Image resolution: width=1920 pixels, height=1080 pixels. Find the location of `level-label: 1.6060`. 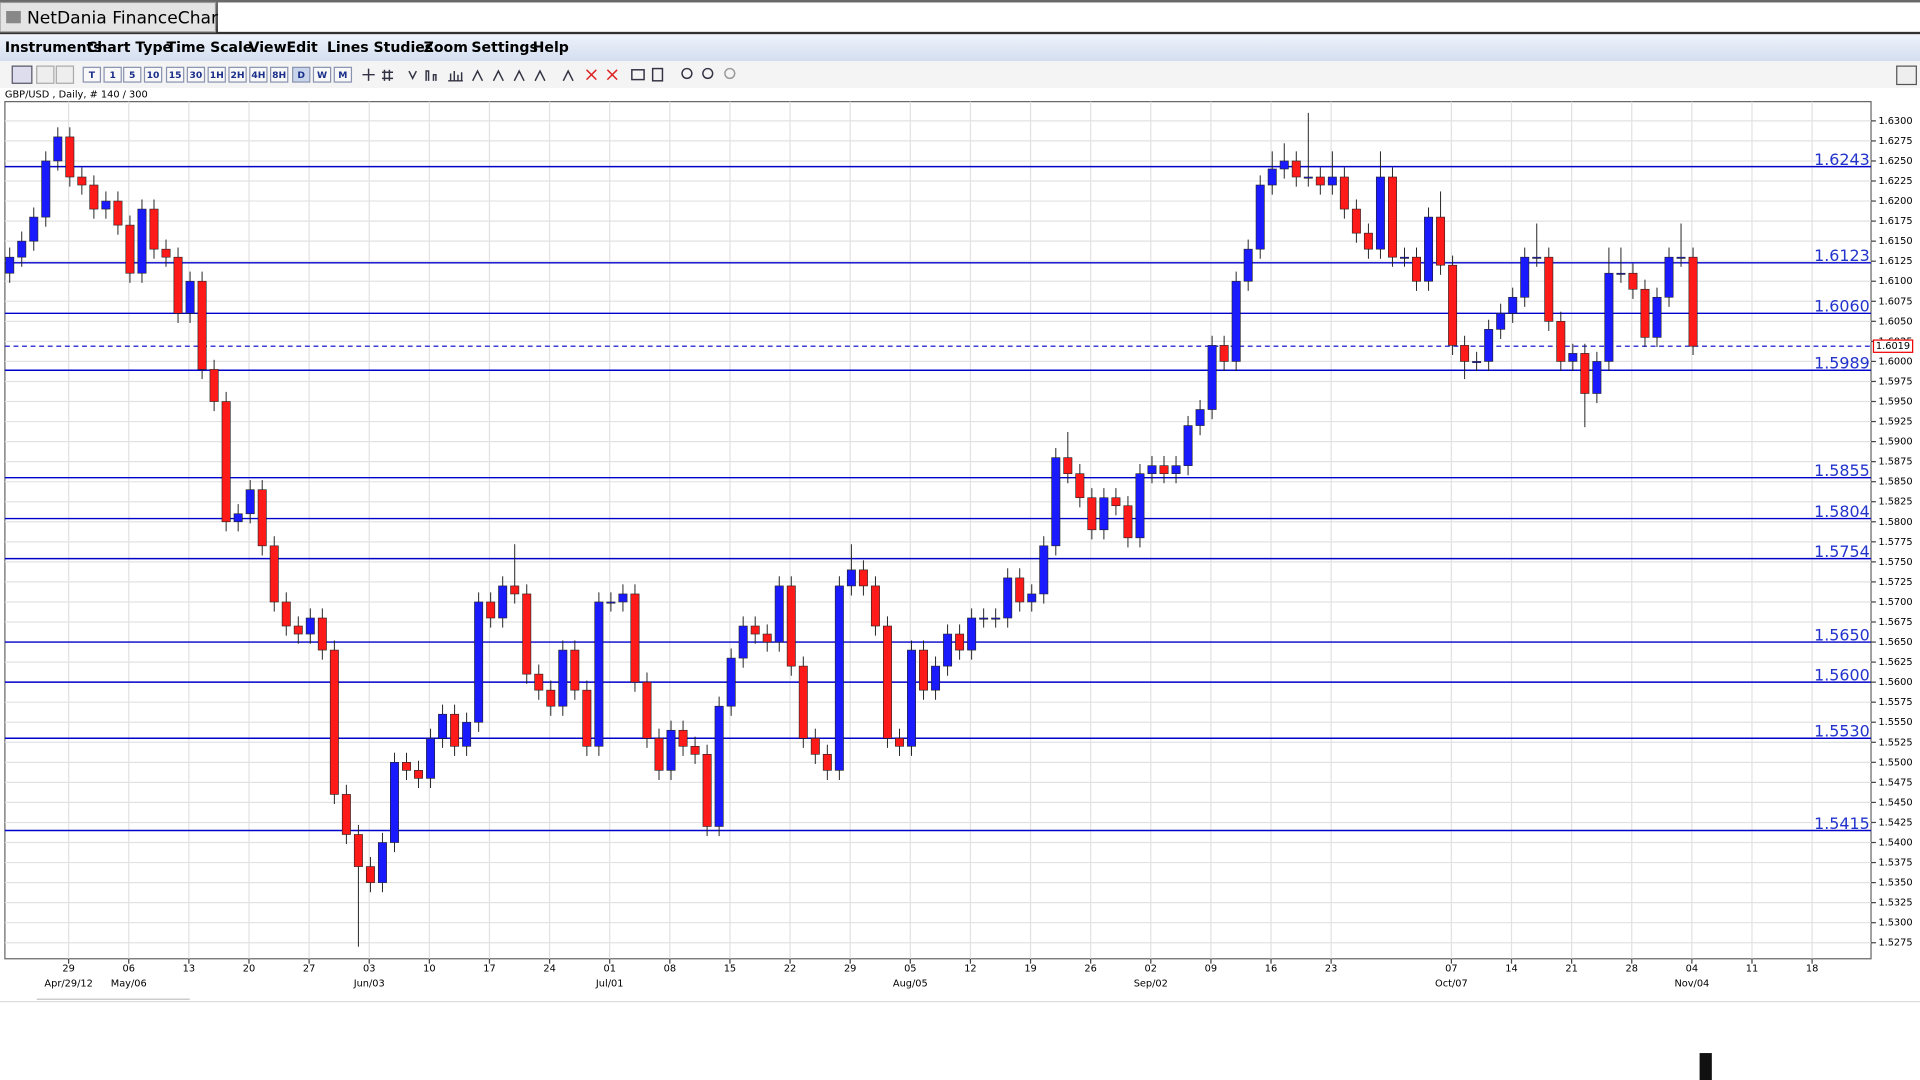

level-label: 1.6060 is located at coordinates (1842, 306).